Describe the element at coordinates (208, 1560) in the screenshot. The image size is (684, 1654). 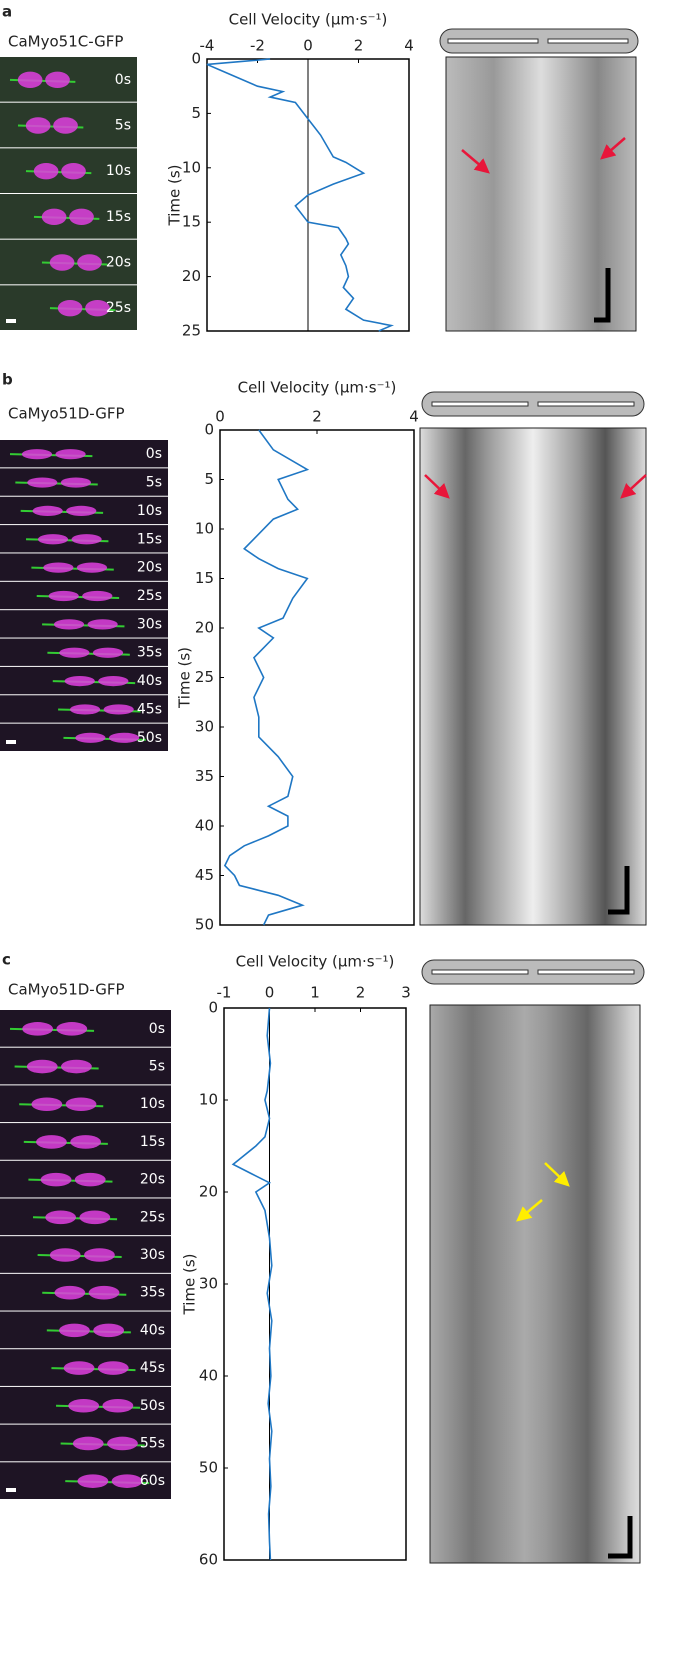
I see `y-tick-label: 60` at that location.